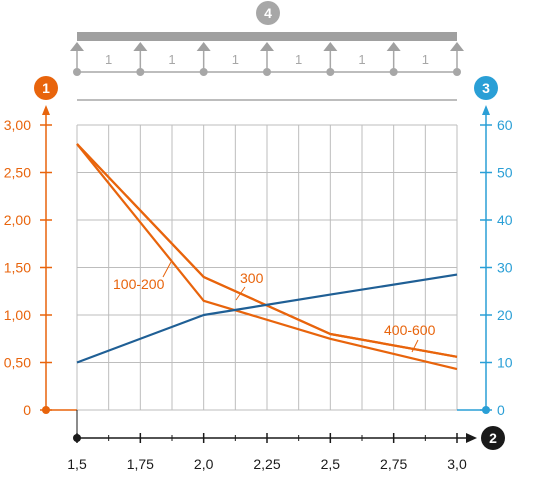 The width and height of the screenshot is (540, 490). I want to click on right-axis-tick-label: 0, so click(501, 410).